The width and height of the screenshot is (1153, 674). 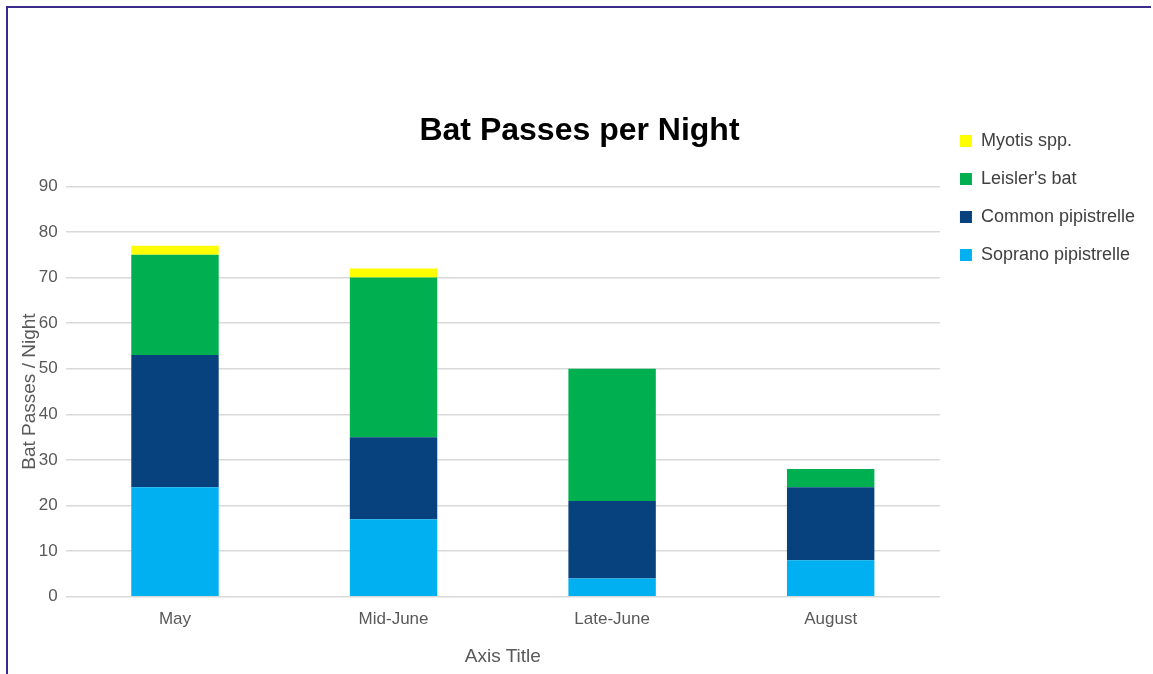 I want to click on chart-title: Bat Passes per Night, so click(x=579, y=129).